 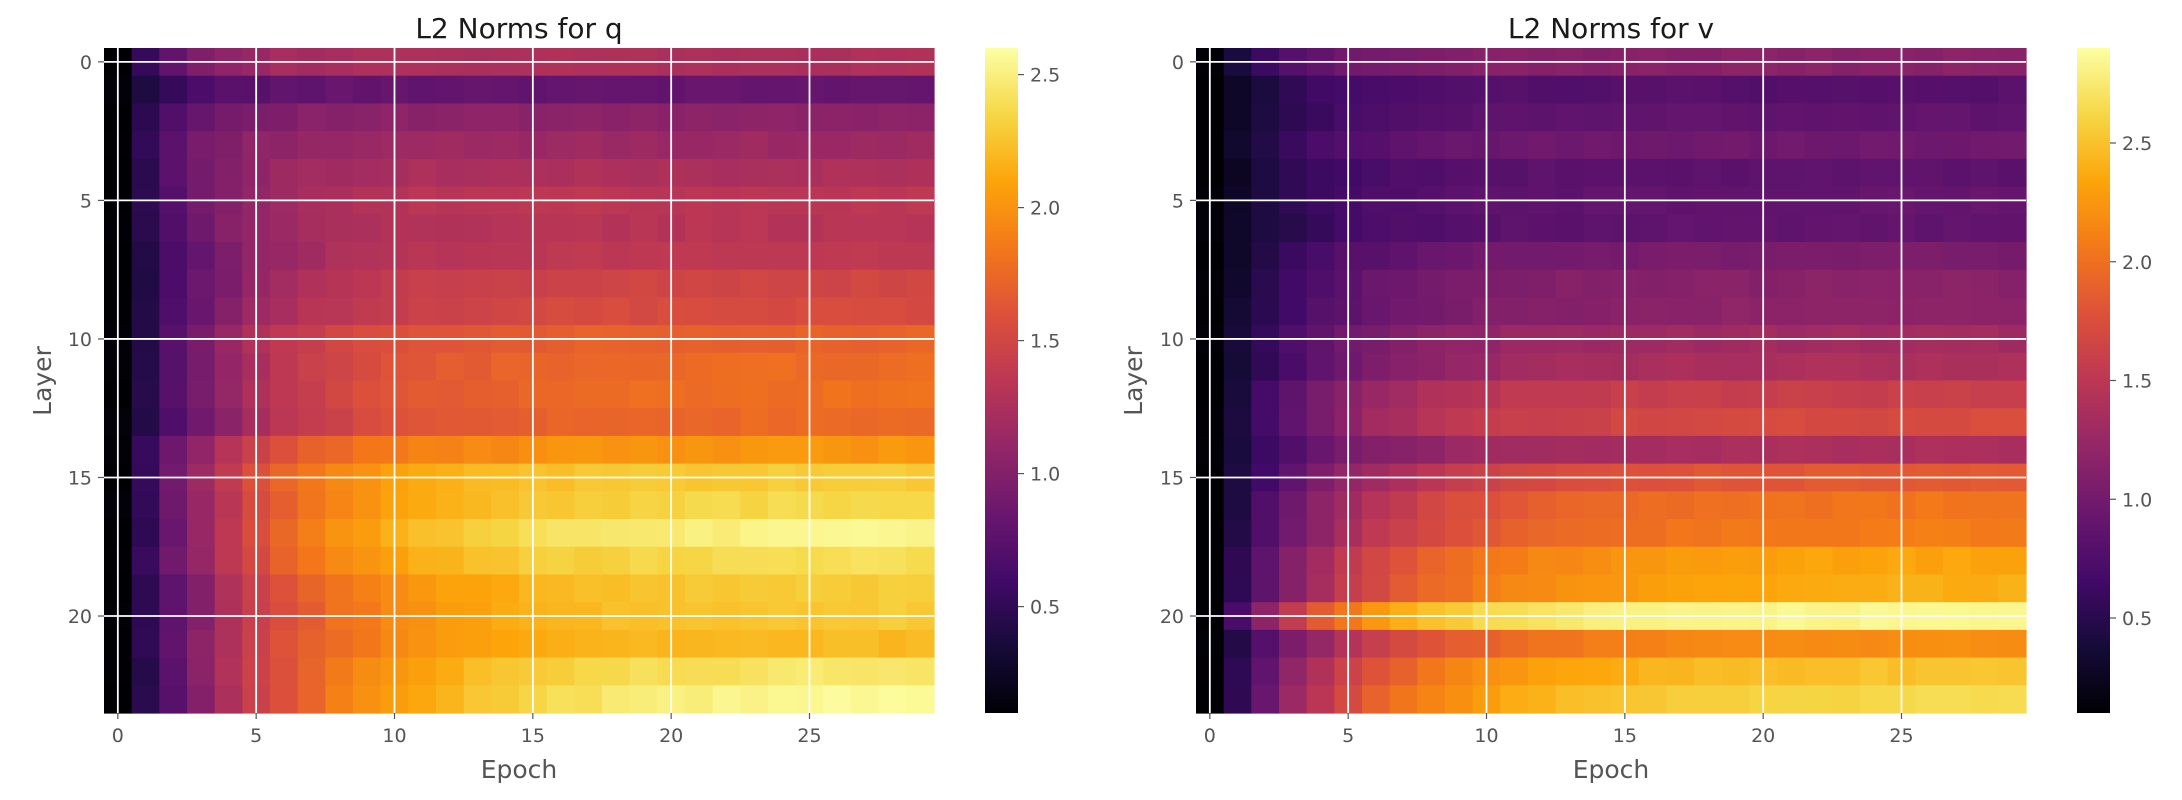 I want to click on x-tick-label: 0, so click(x=118, y=736).